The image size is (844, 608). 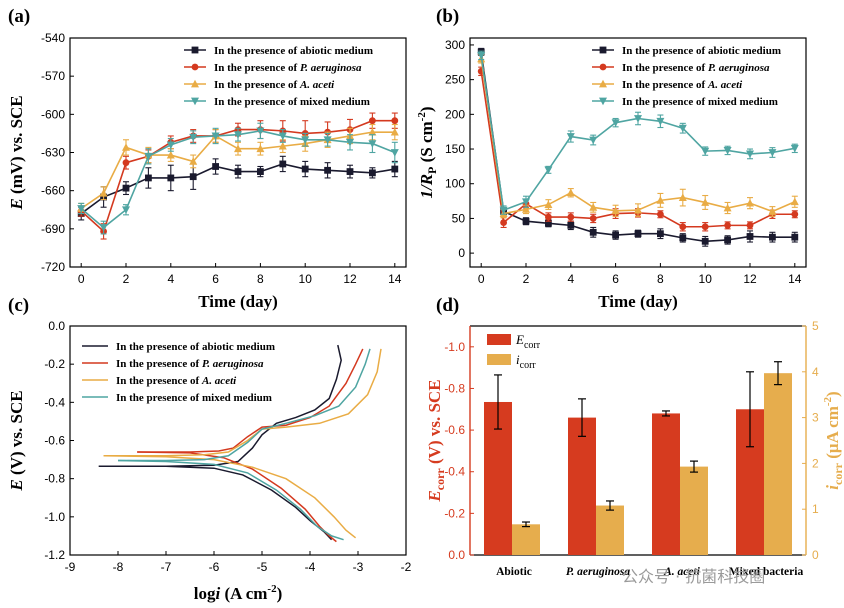 What do you see at coordinates (53, 229) in the screenshot?
I see `y-tick-label: -690` at bounding box center [53, 229].